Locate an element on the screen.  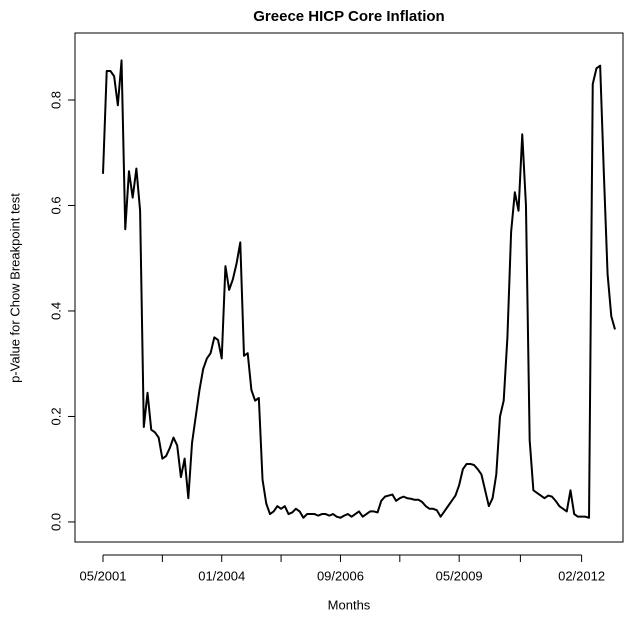
x-tick-label: 01/2004 is located at coordinates (221, 575).